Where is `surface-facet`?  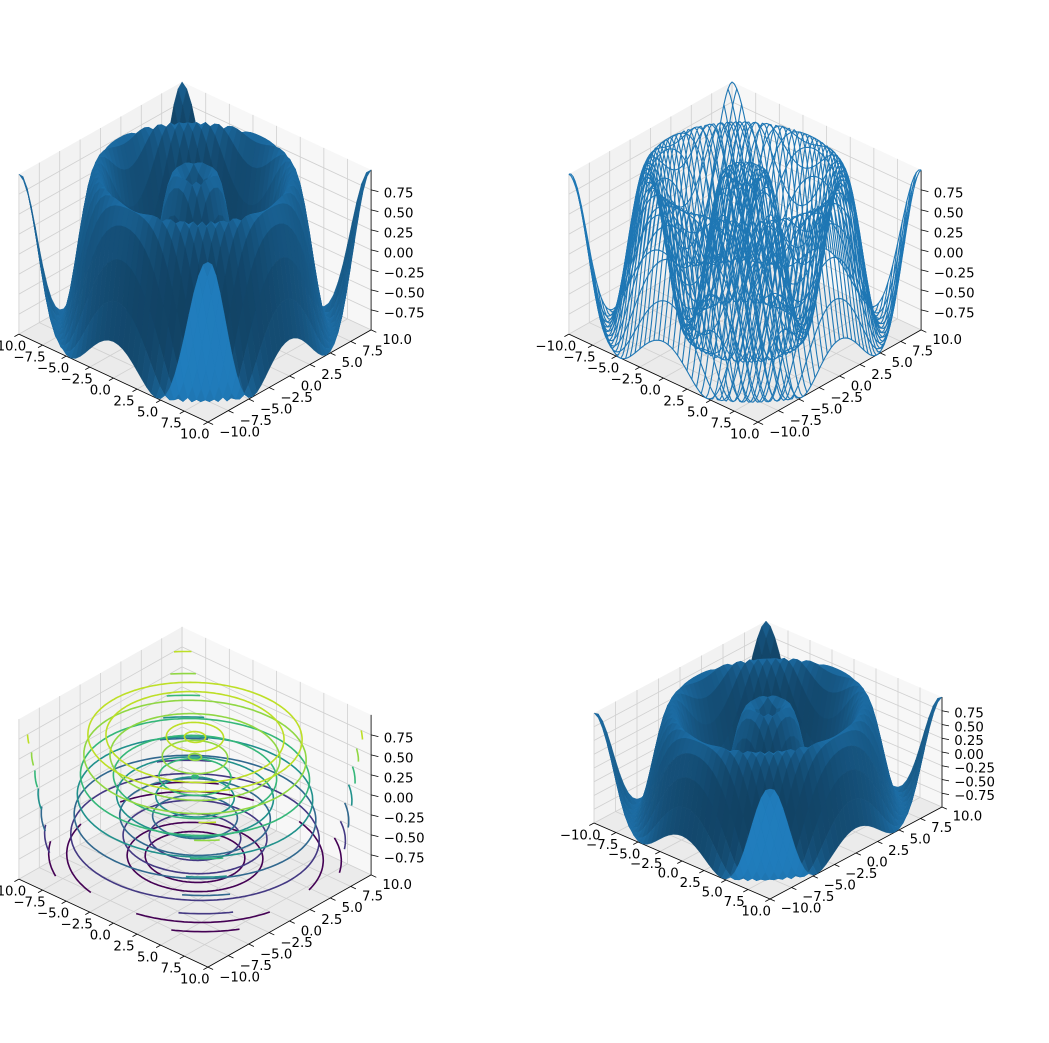
surface-facet is located at coordinates (770, 793).